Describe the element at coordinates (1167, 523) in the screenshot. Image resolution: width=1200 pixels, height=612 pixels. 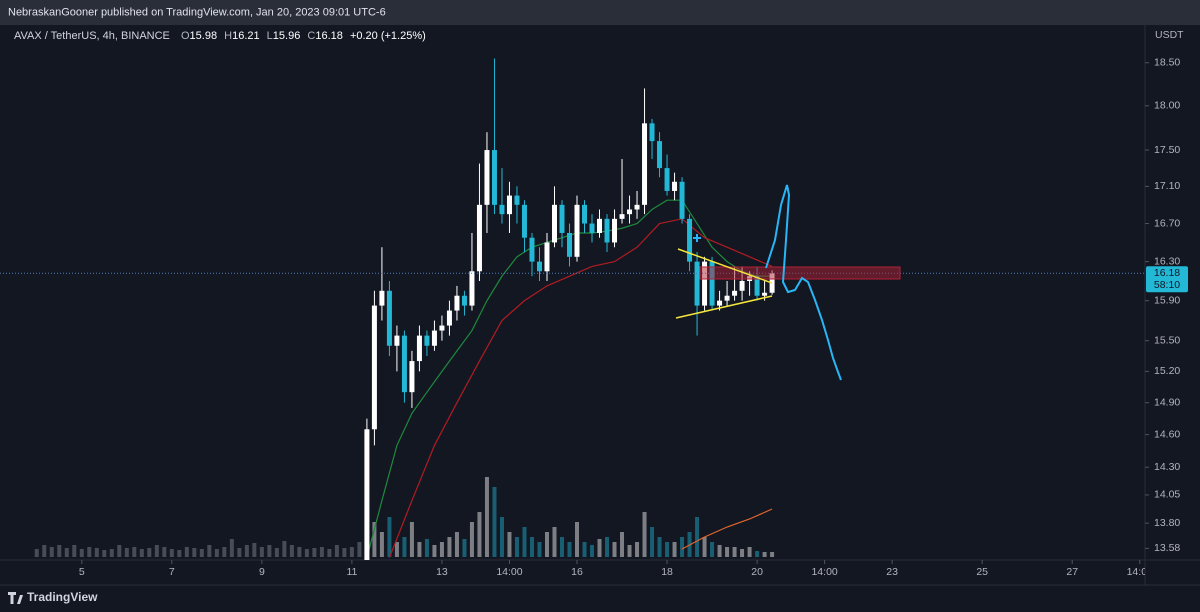
I see `y-tick-label: 13.80` at that location.